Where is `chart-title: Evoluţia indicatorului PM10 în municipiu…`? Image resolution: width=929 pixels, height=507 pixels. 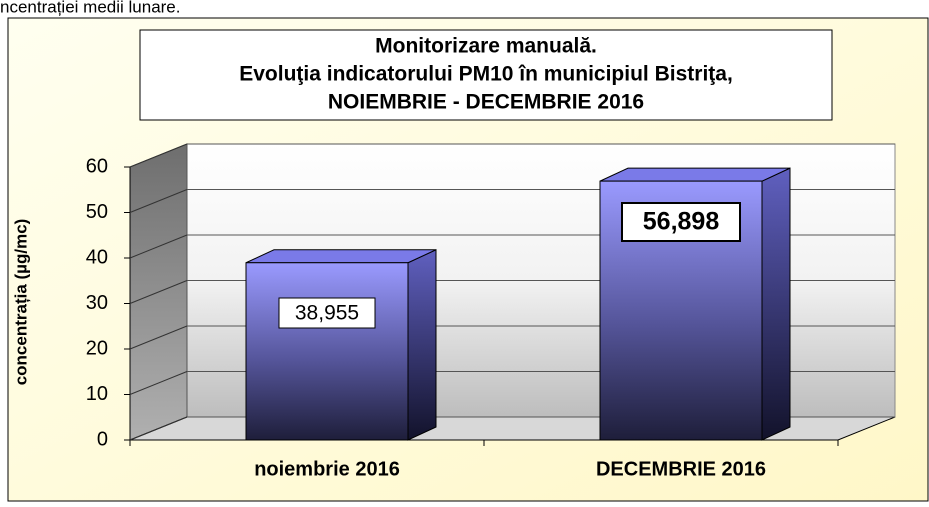 chart-title: Evoluţia indicatorului PM10 în municipiu… is located at coordinates (486, 74).